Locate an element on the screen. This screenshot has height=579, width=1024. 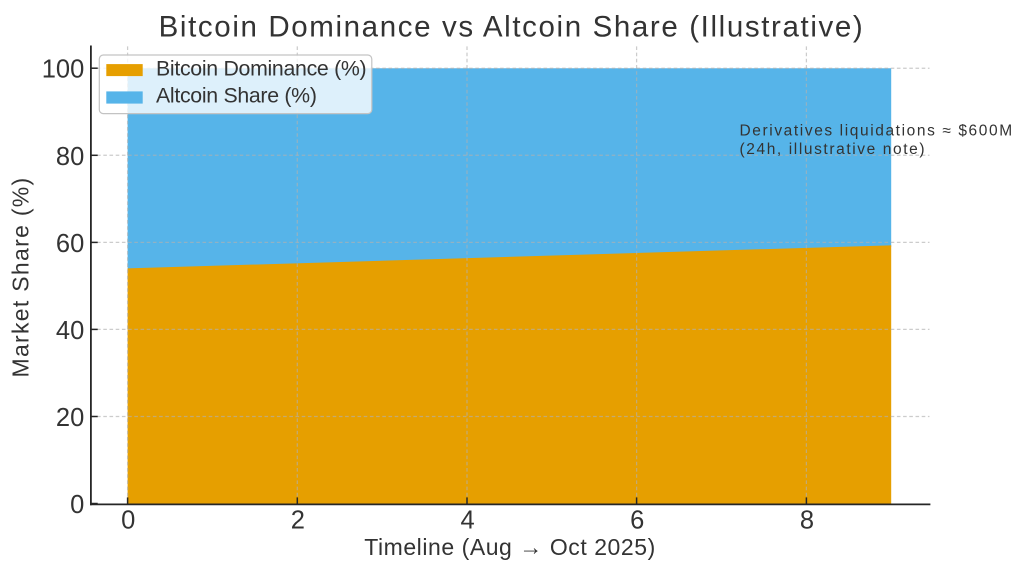
svg-text: 8 is located at coordinates (807, 521).